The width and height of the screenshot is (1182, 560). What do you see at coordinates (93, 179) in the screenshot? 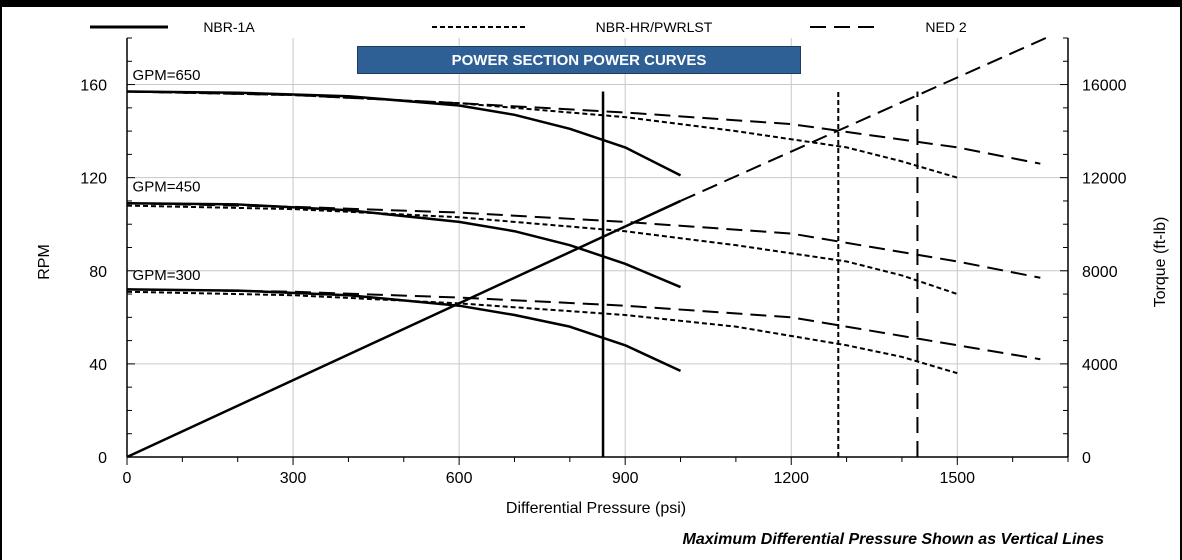
I see `y-tick-label: 120` at bounding box center [93, 179].